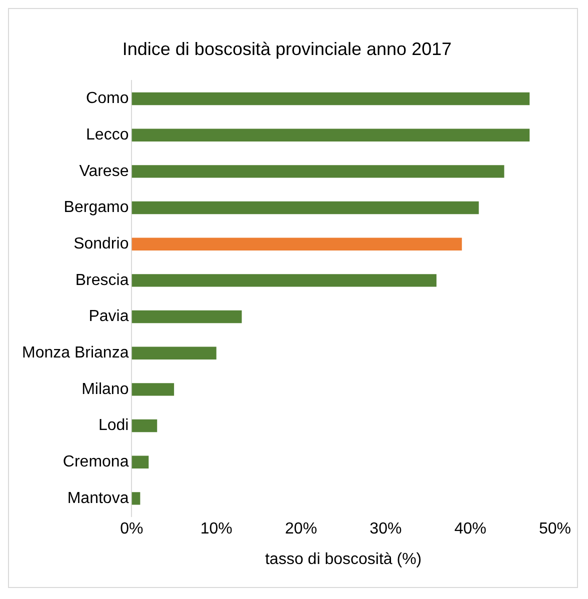 The width and height of the screenshot is (588, 599). Describe the element at coordinates (107, 99) in the screenshot. I see `y-tick-label: Como` at that location.